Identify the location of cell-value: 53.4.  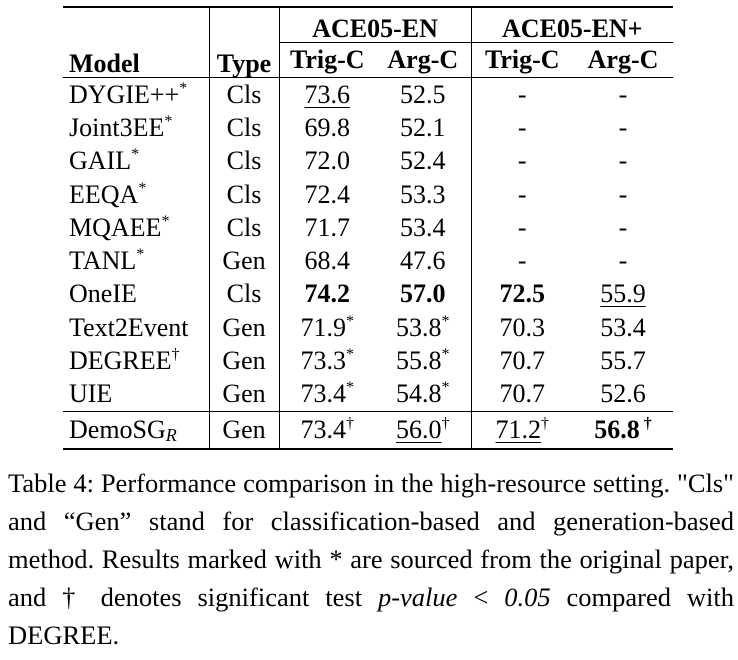
(423, 227).